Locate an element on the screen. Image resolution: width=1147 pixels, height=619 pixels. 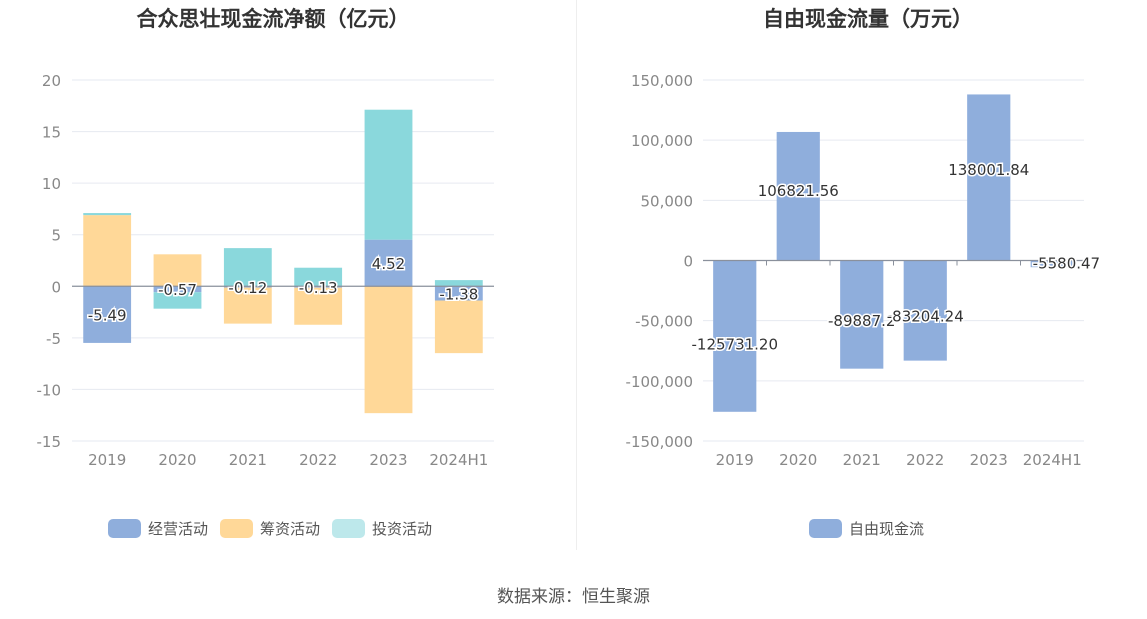
bar-经营活动-2023 is located at coordinates (388, 263).